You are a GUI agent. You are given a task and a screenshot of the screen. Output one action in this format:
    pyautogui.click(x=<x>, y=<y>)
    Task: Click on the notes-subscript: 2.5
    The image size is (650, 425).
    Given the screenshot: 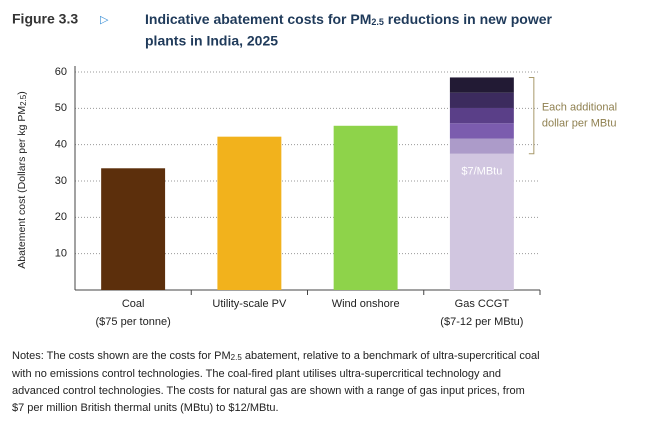 What is the action you would take?
    pyautogui.click(x=237, y=357)
    